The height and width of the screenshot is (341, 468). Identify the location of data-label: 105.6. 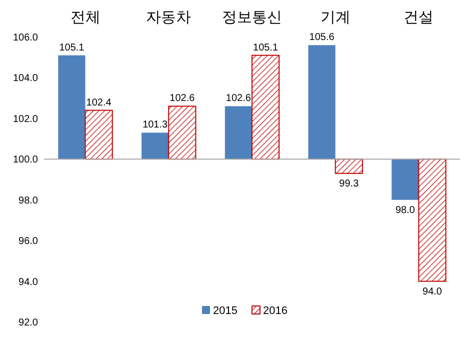
(322, 38).